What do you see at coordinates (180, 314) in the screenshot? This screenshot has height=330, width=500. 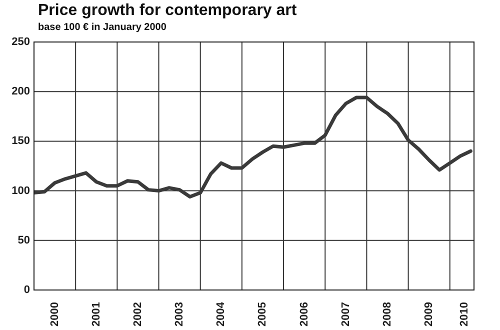 I see `x-tick-label: 2003` at bounding box center [180, 314].